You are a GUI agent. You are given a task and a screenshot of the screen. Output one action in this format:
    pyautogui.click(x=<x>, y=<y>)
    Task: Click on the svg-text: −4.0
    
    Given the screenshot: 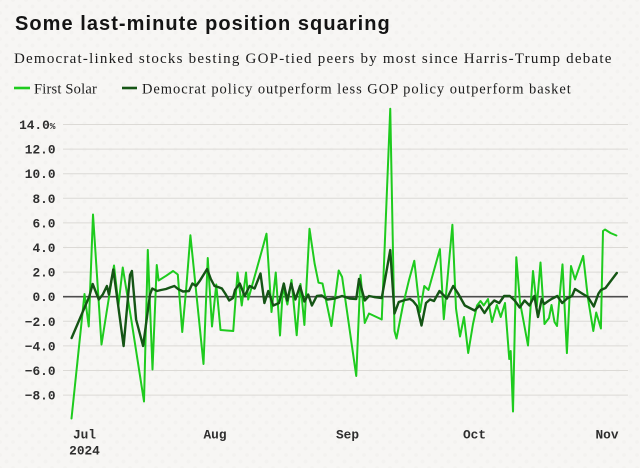 What is the action you would take?
    pyautogui.click(x=40, y=346)
    